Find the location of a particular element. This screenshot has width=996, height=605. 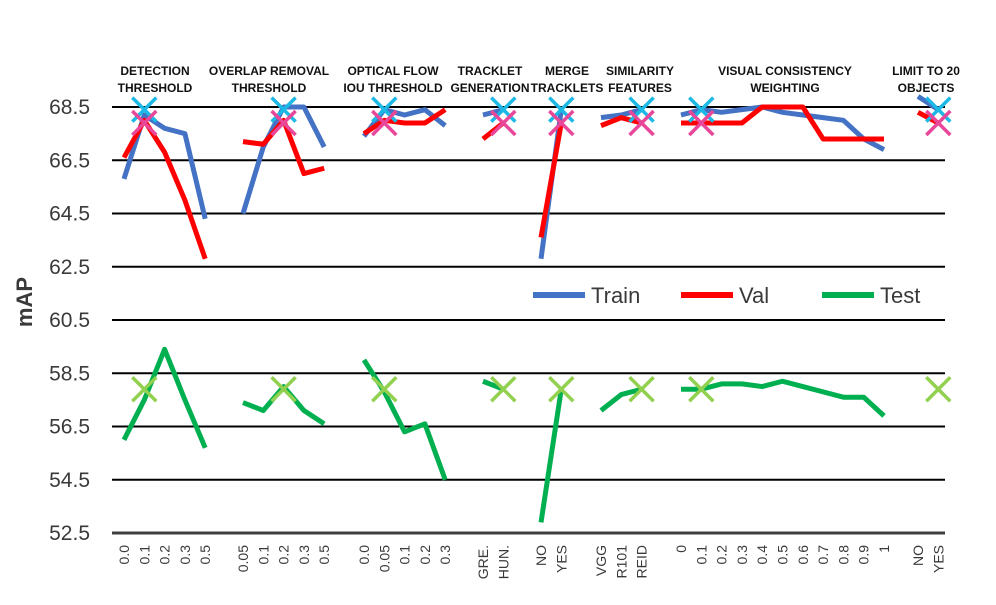

x-tick-label: 0 is located at coordinates (681, 549).